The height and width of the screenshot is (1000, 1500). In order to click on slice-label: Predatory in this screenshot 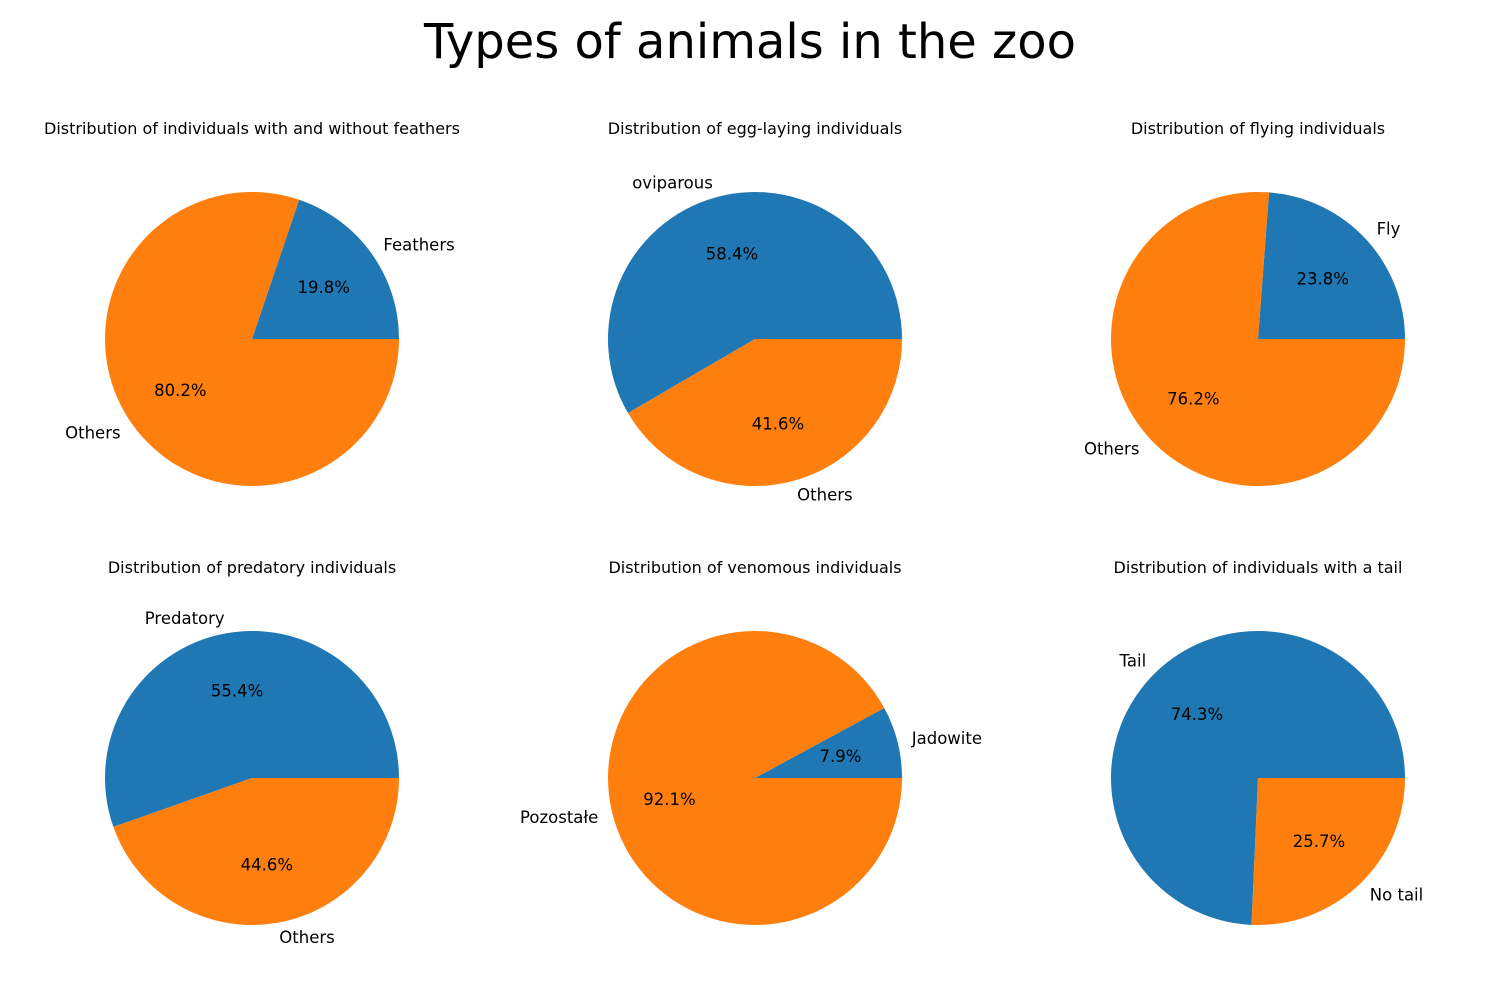, I will do `click(185, 618)`.